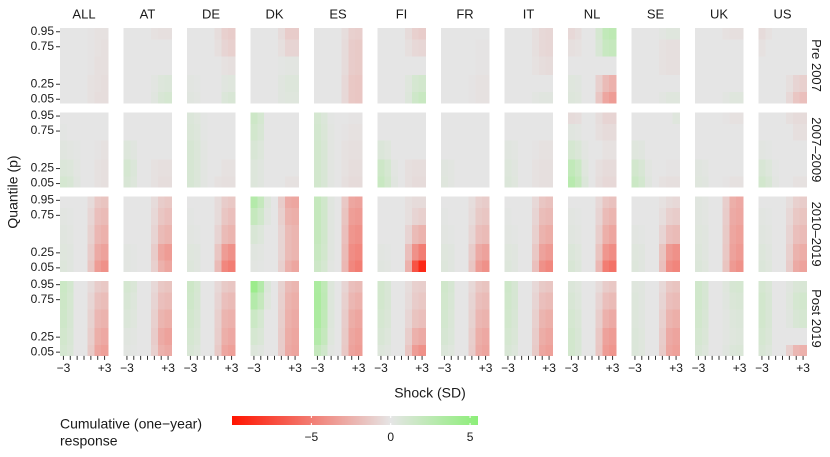 Image resolution: width=830 pixels, height=457 pixels. I want to click on x-tick-label: +3, so click(422, 368).